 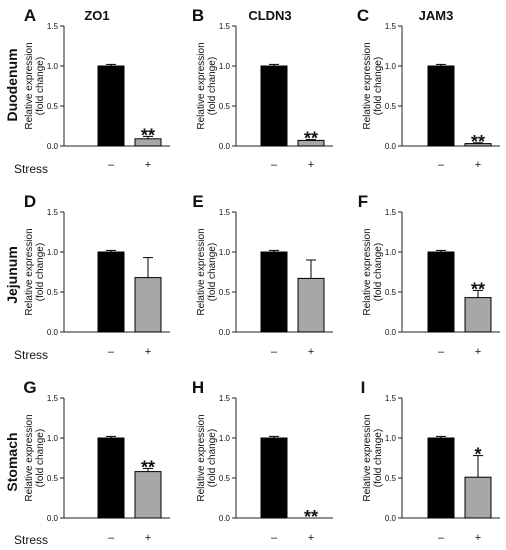 What do you see at coordinates (198, 387) in the screenshot?
I see `panel-letter: H` at bounding box center [198, 387].